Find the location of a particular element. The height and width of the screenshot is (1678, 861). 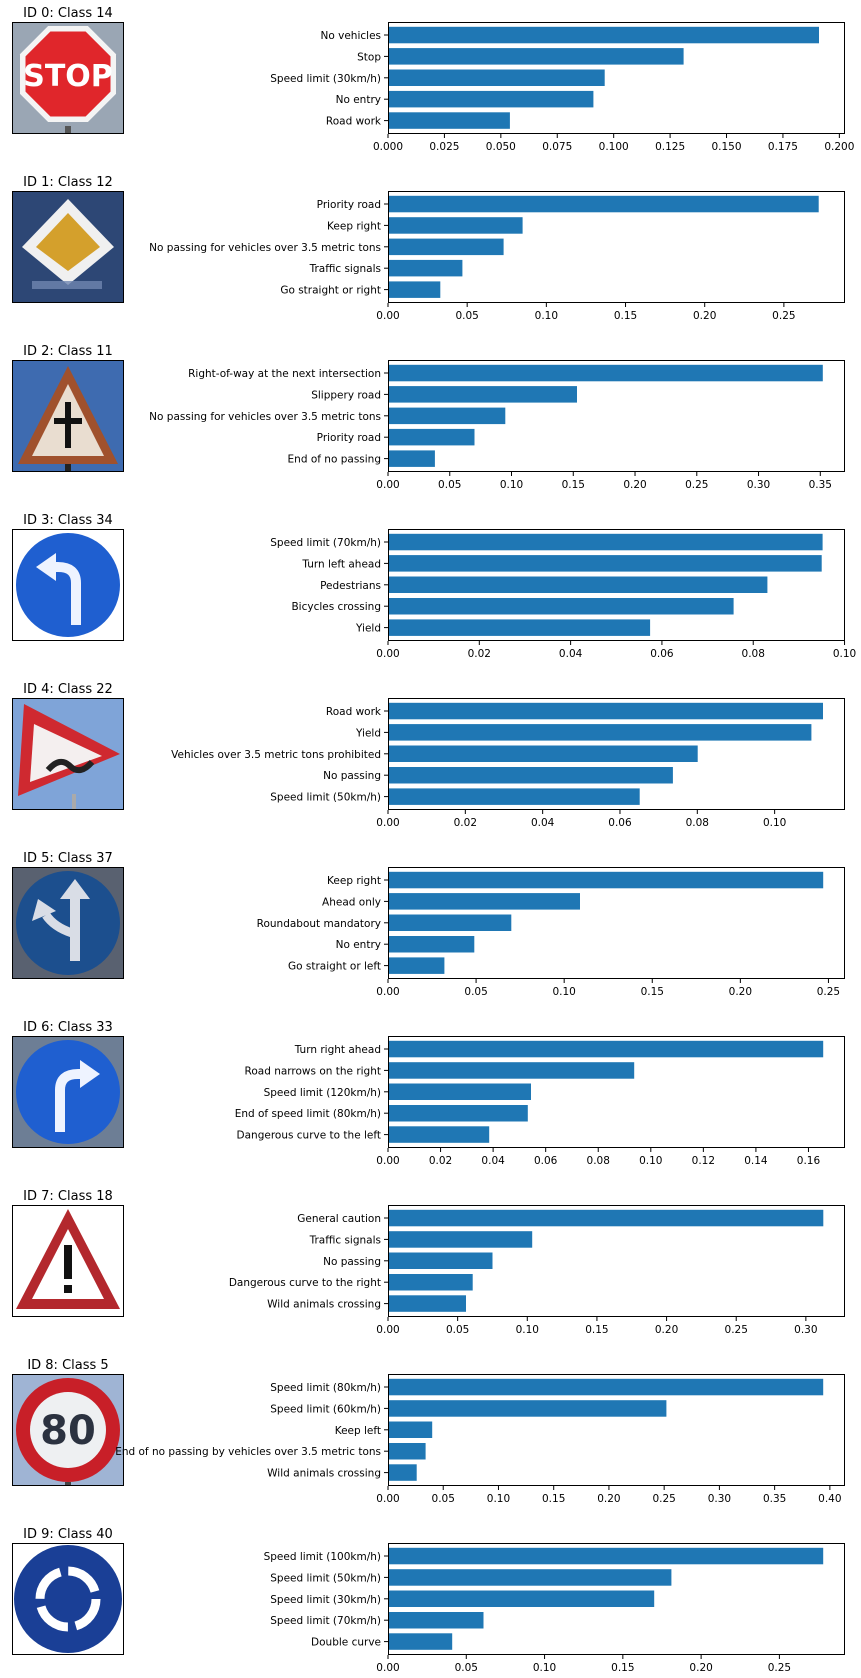

x-tick-label: 0.050 is located at coordinates (501, 147).